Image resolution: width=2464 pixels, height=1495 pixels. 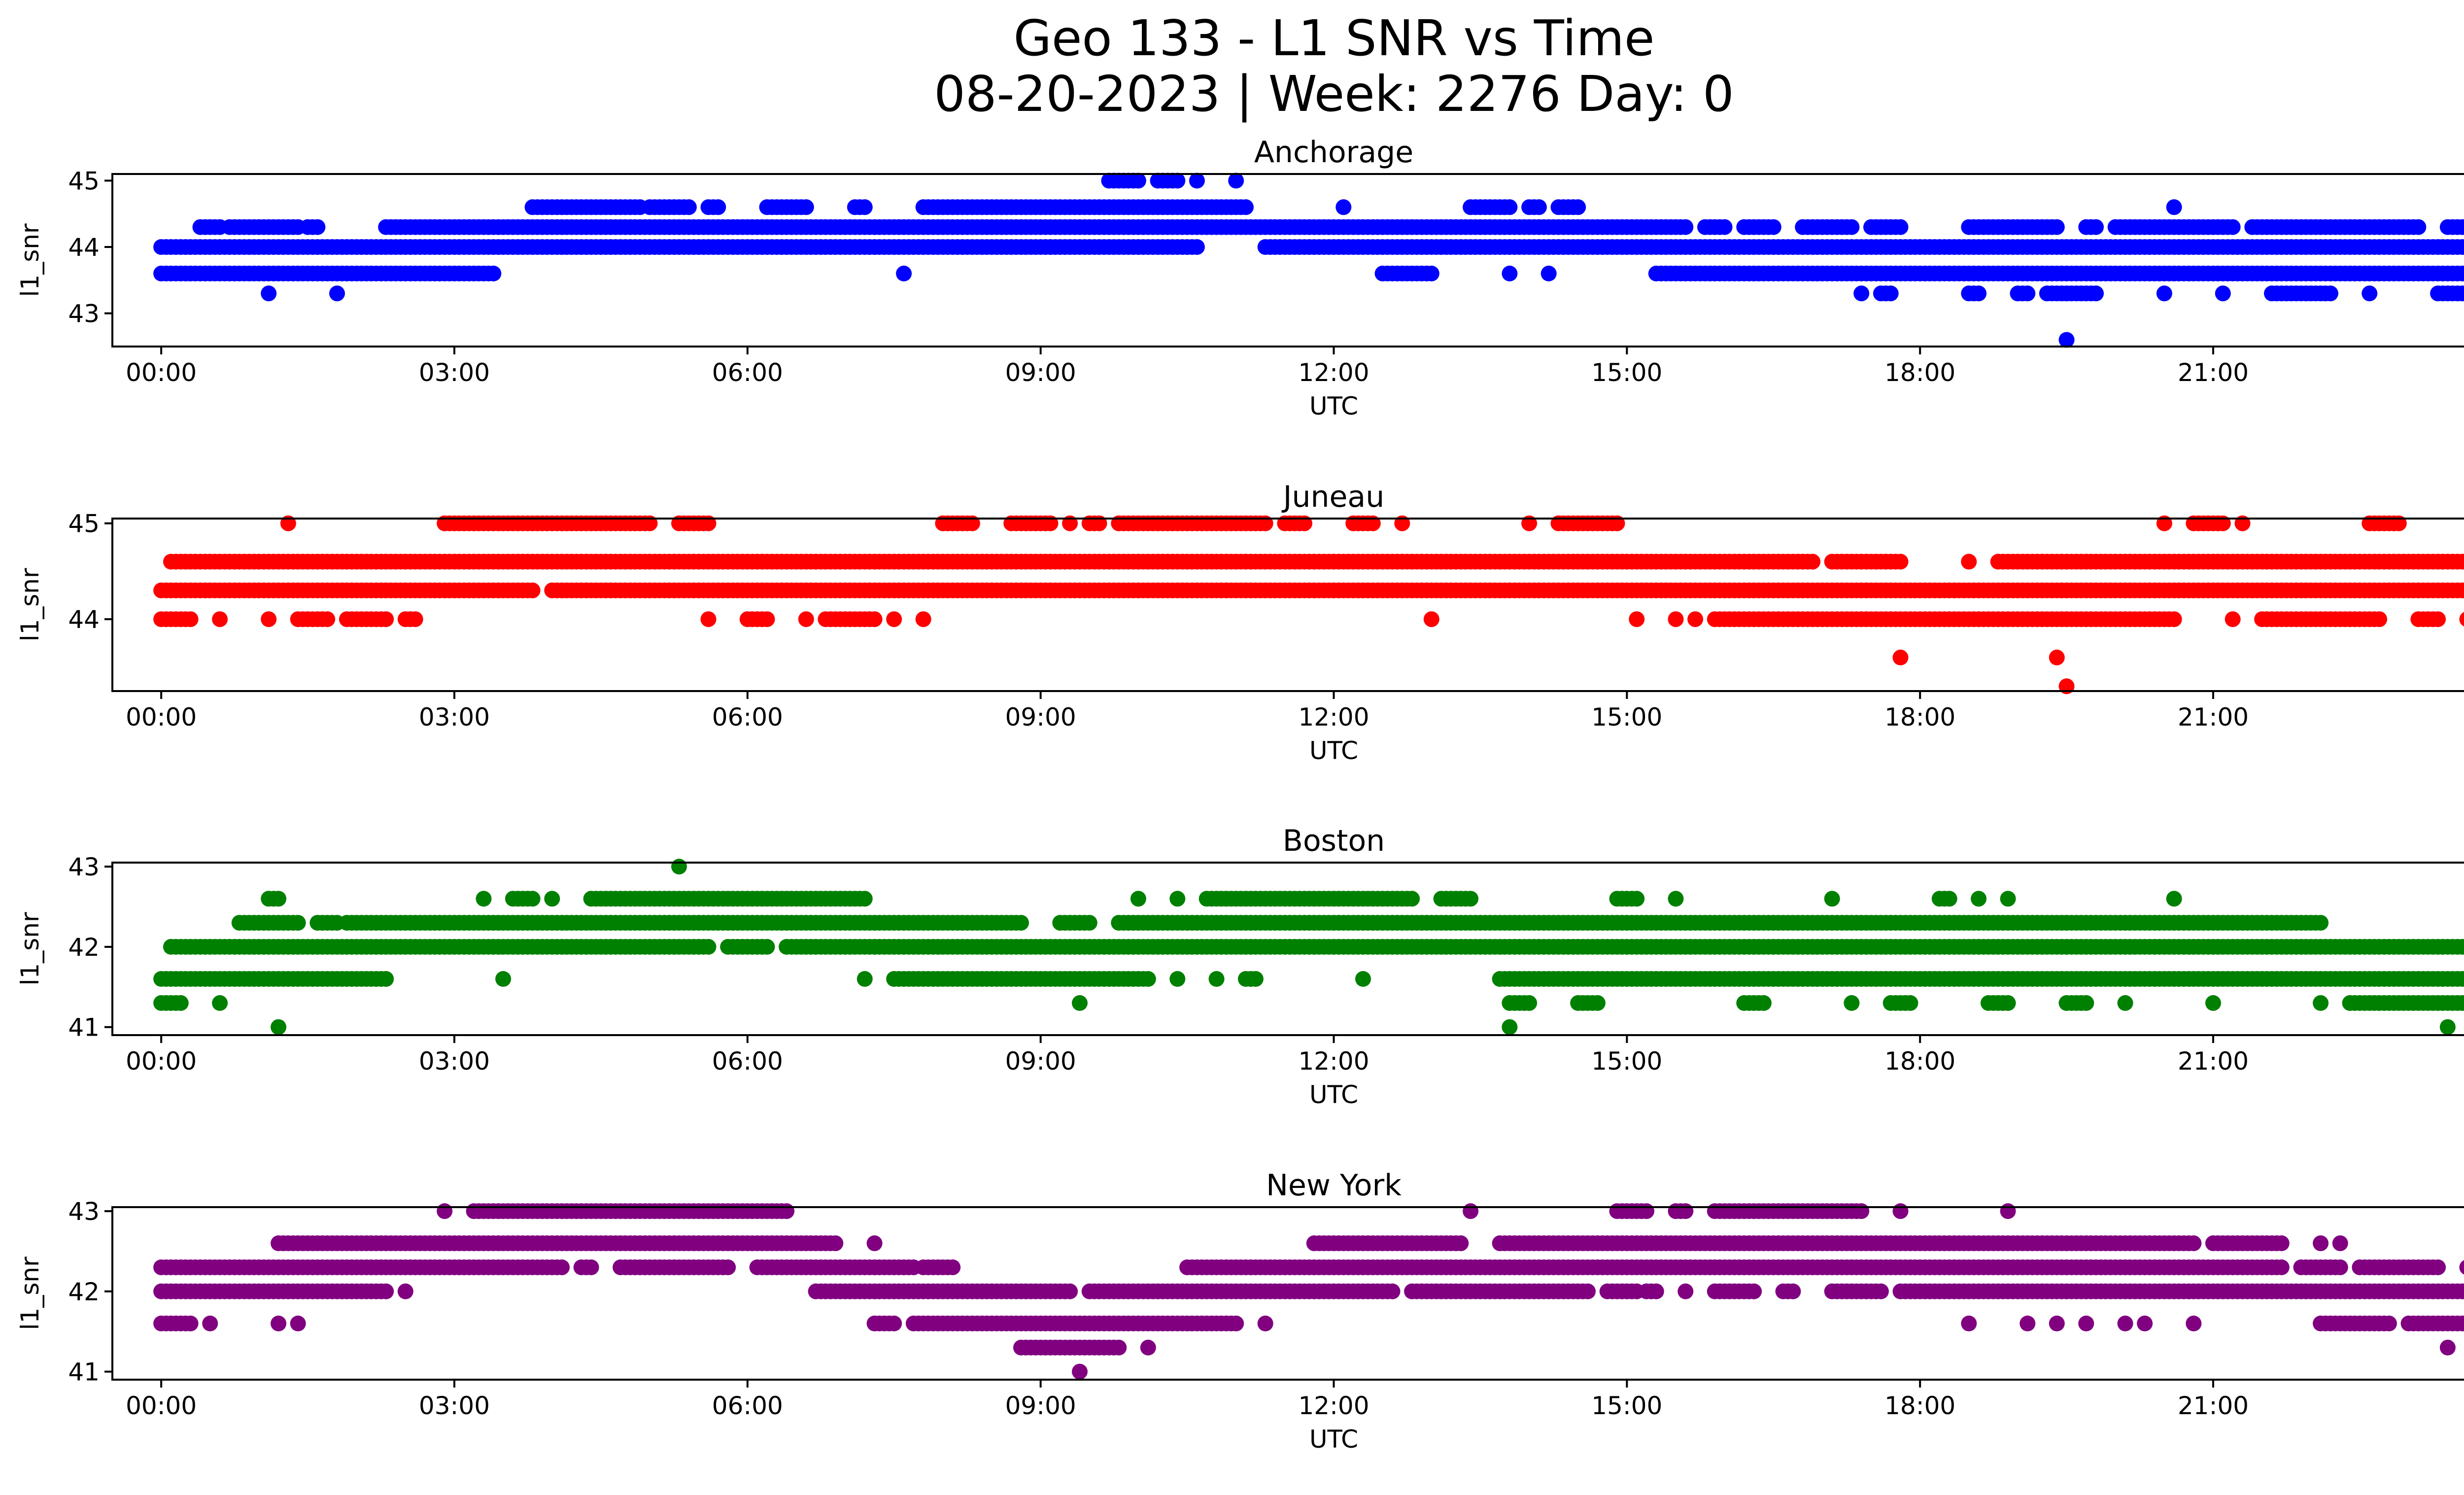 I want to click on x-tick-label: 03:00, so click(x=454, y=717).